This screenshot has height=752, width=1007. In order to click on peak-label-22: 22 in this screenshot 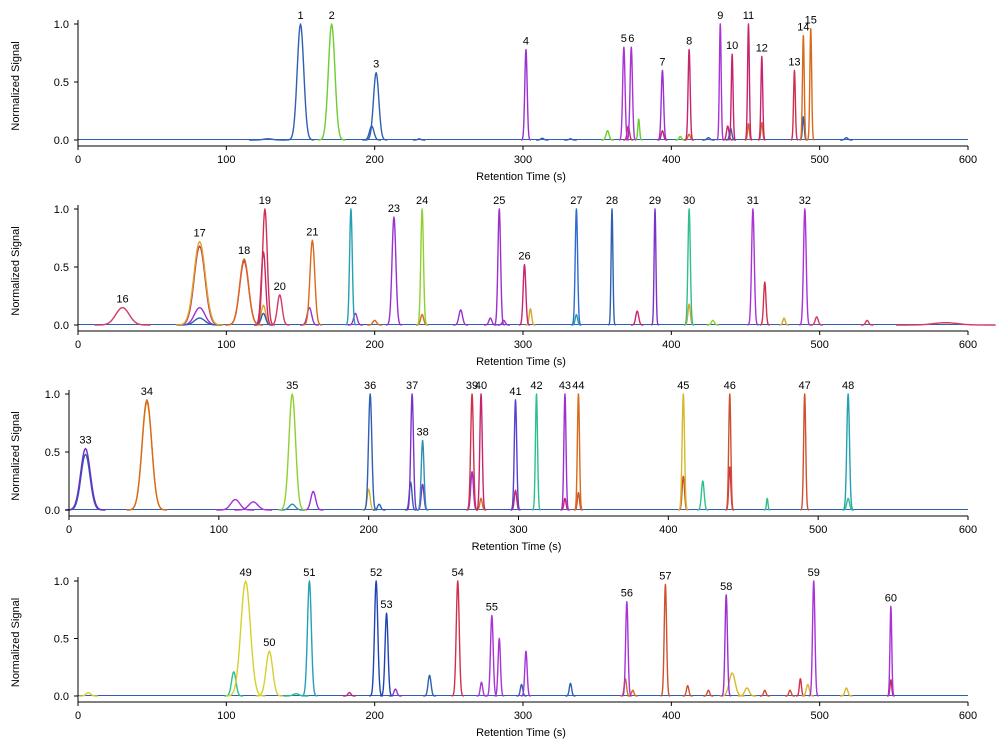, I will do `click(351, 201)`.